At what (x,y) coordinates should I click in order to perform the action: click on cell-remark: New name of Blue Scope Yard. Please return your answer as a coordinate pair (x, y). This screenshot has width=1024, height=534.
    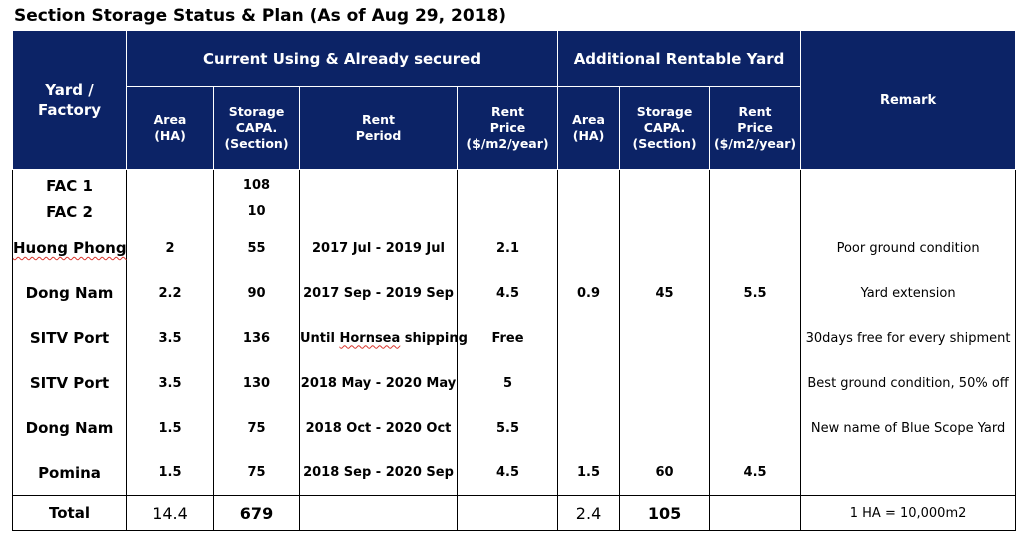
    Looking at the image, I should click on (908, 428).